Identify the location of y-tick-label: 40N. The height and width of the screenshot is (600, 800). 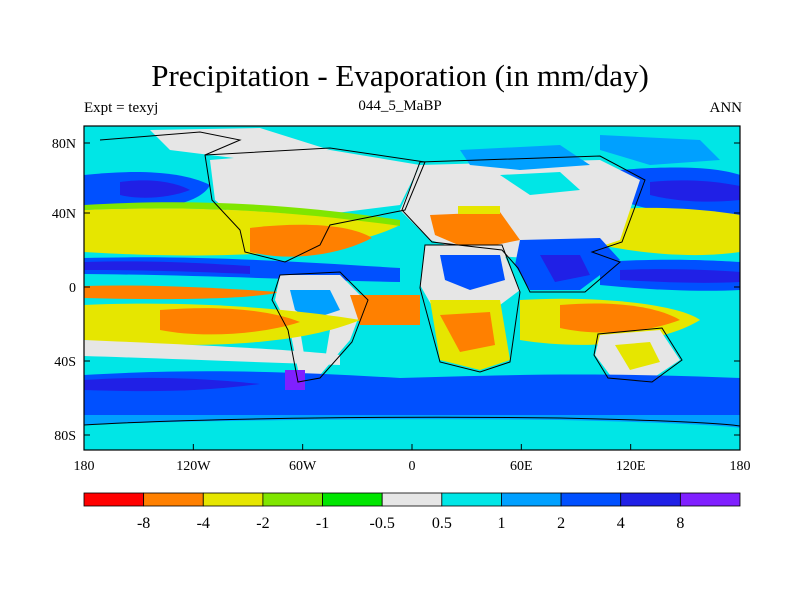
(64, 214).